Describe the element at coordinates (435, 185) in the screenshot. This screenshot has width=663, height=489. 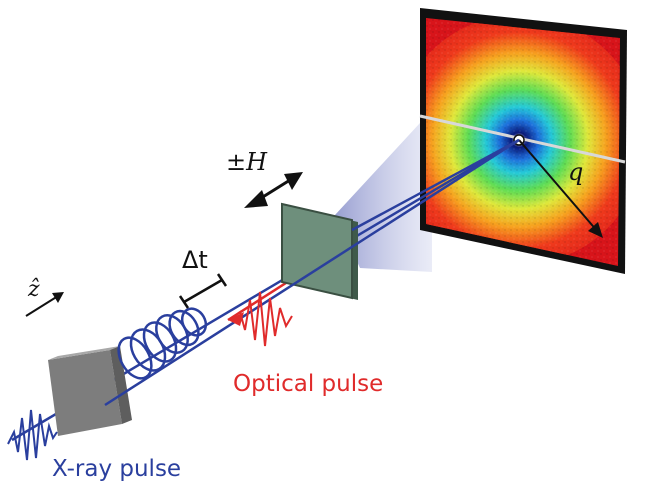
I see `xray-beam-exit` at that location.